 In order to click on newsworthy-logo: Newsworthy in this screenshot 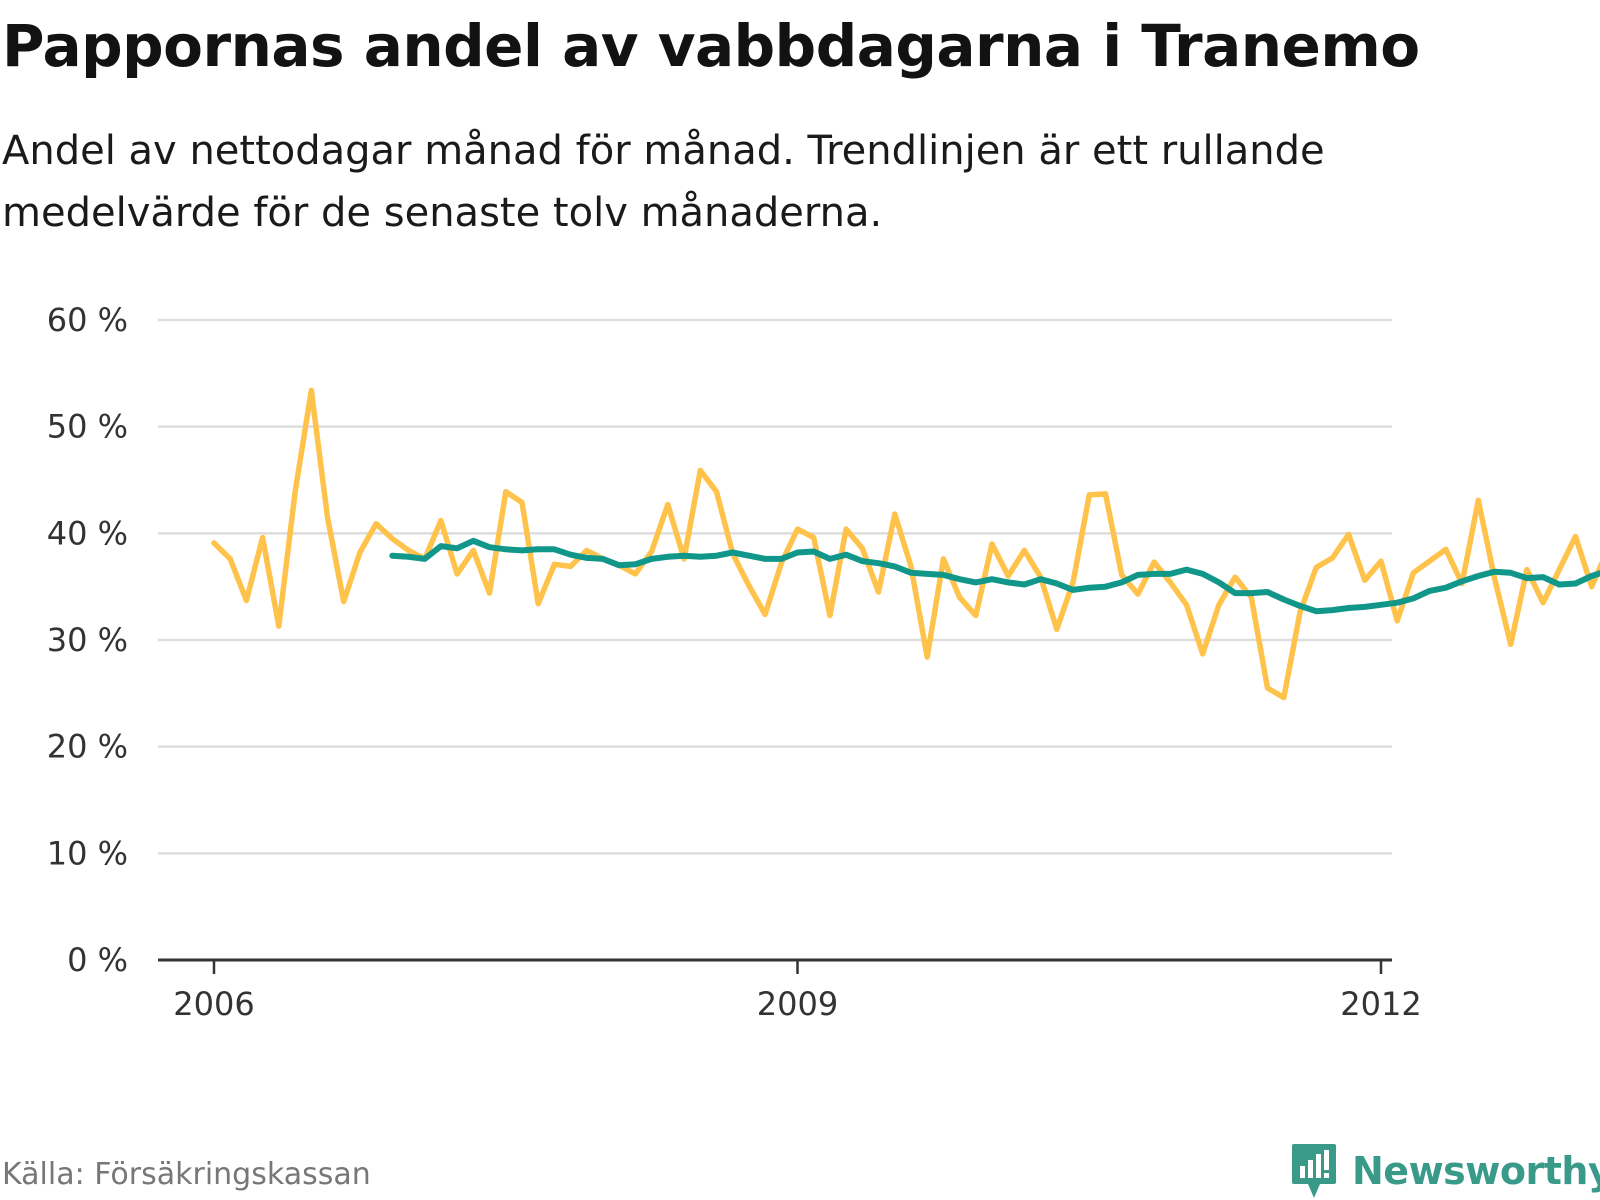, I will do `click(1445, 1171)`.